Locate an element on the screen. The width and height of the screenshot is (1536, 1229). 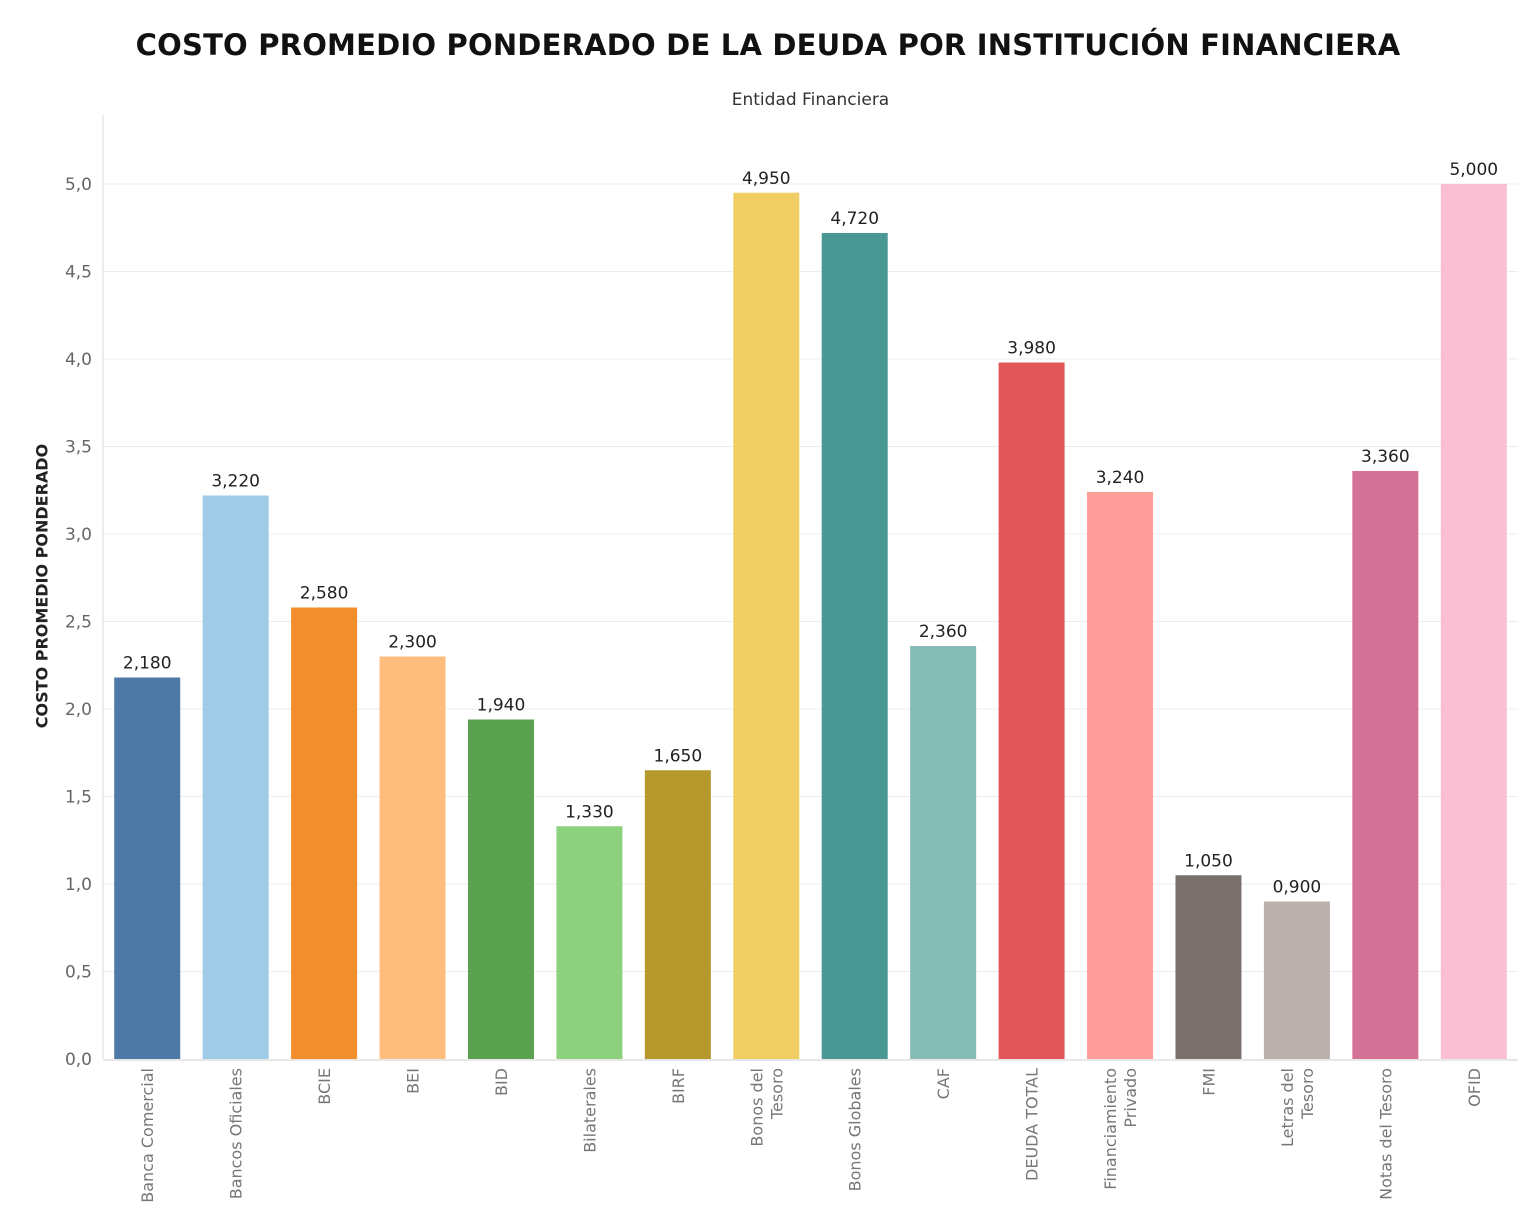
x-tick-label: Notas del Tesoro is located at coordinates (1385, 1134).